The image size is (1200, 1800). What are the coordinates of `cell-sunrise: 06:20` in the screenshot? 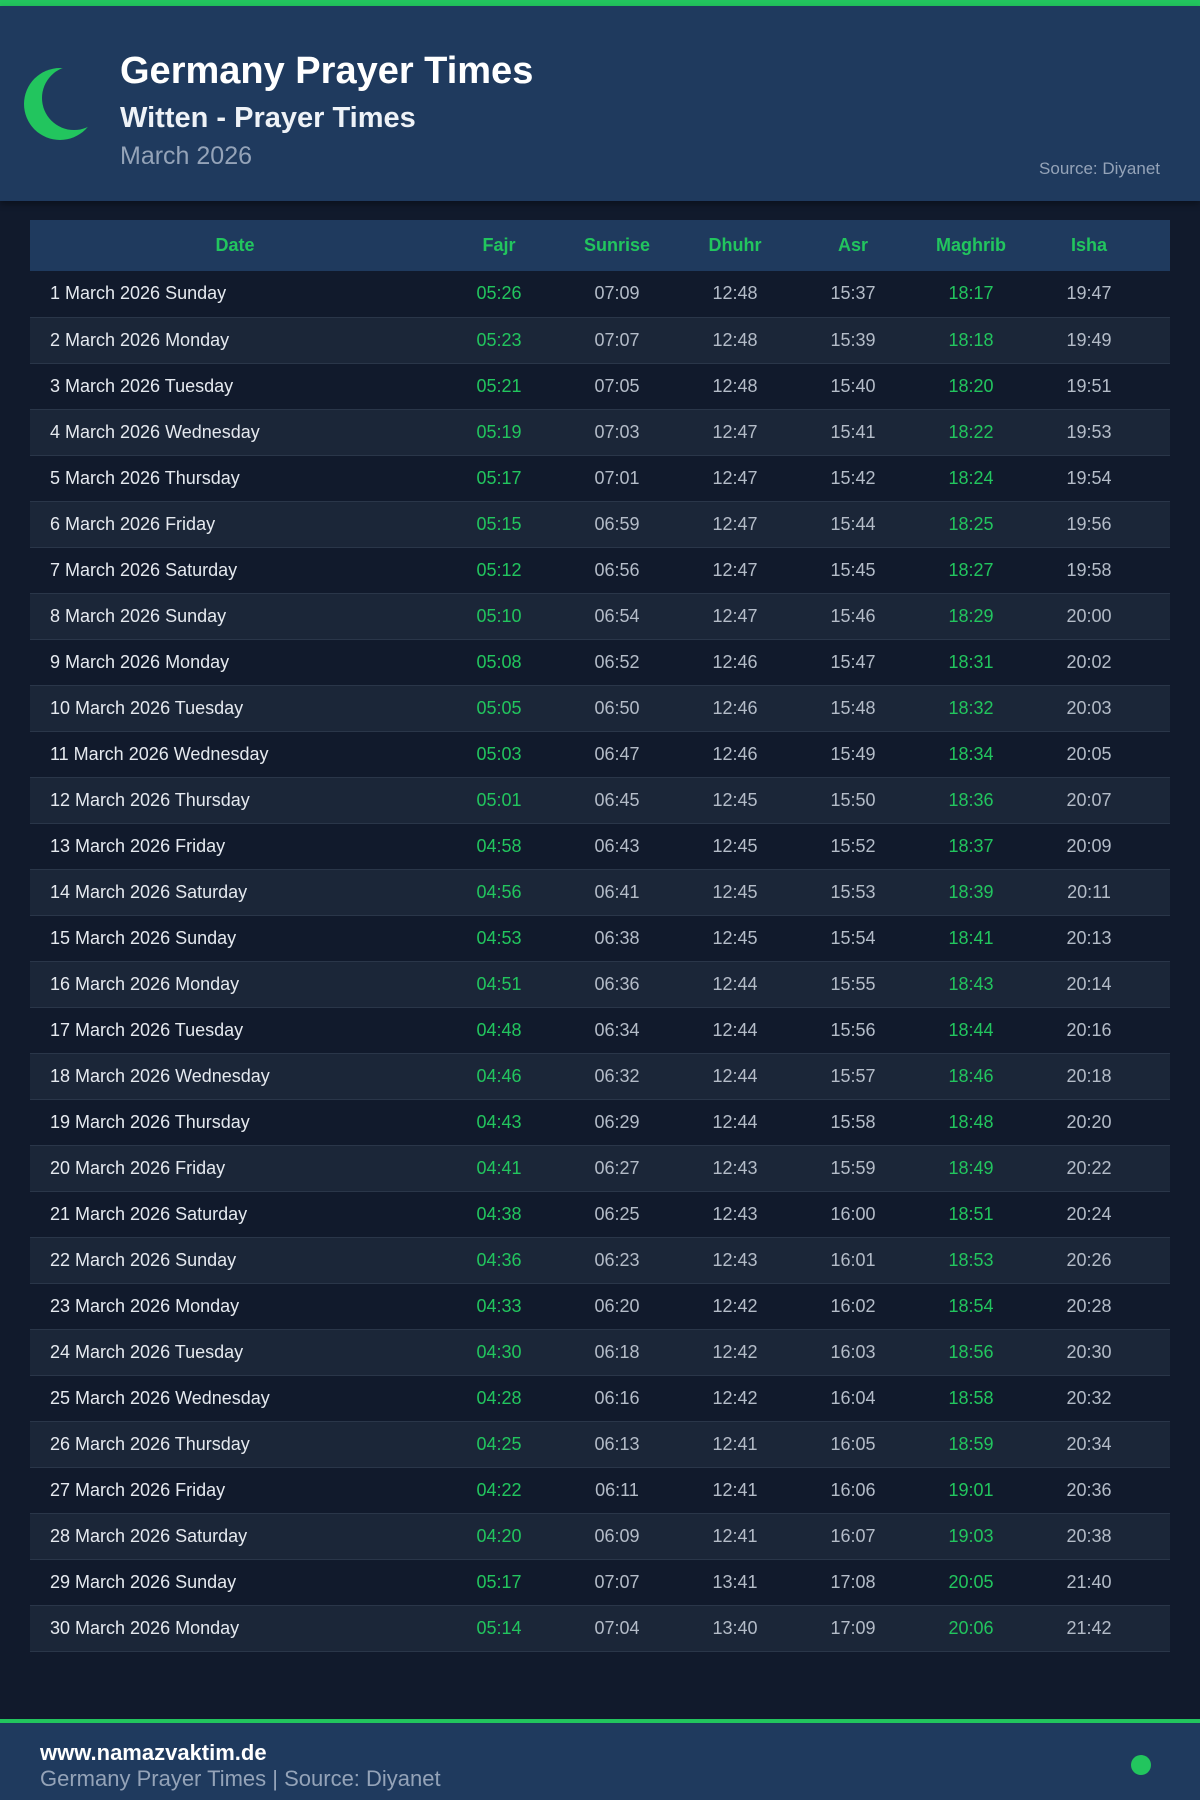 It's located at (617, 1305).